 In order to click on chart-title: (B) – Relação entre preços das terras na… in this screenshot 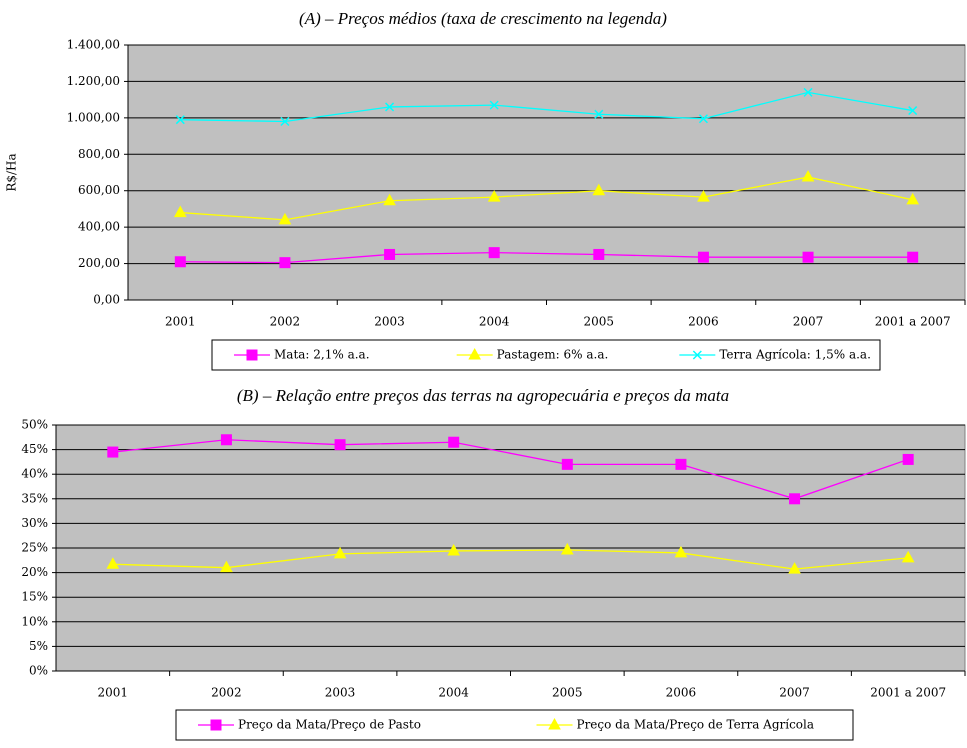, I will do `click(483, 395)`.